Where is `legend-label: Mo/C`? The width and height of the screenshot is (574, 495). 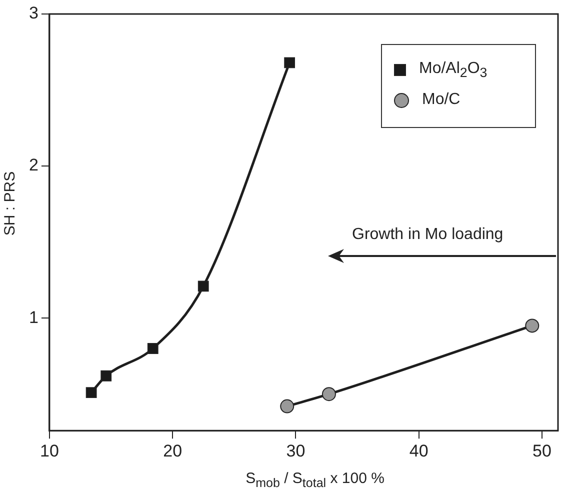
legend-label: Mo/C is located at coordinates (441, 100).